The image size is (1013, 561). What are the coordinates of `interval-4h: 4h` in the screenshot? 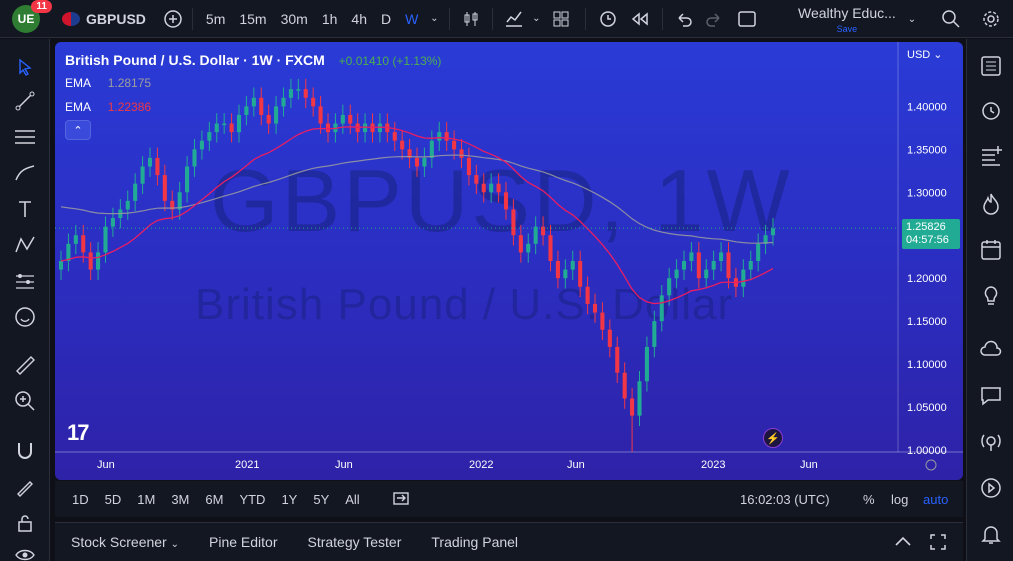 It's located at (359, 18).